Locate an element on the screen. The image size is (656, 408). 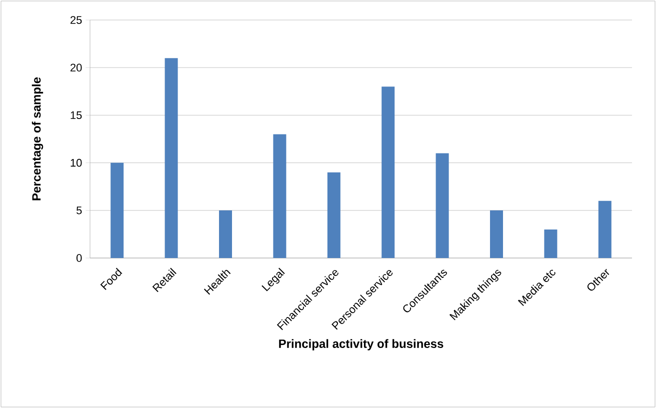
y-axis-title: Percentage of sample is located at coordinates (38, 138).